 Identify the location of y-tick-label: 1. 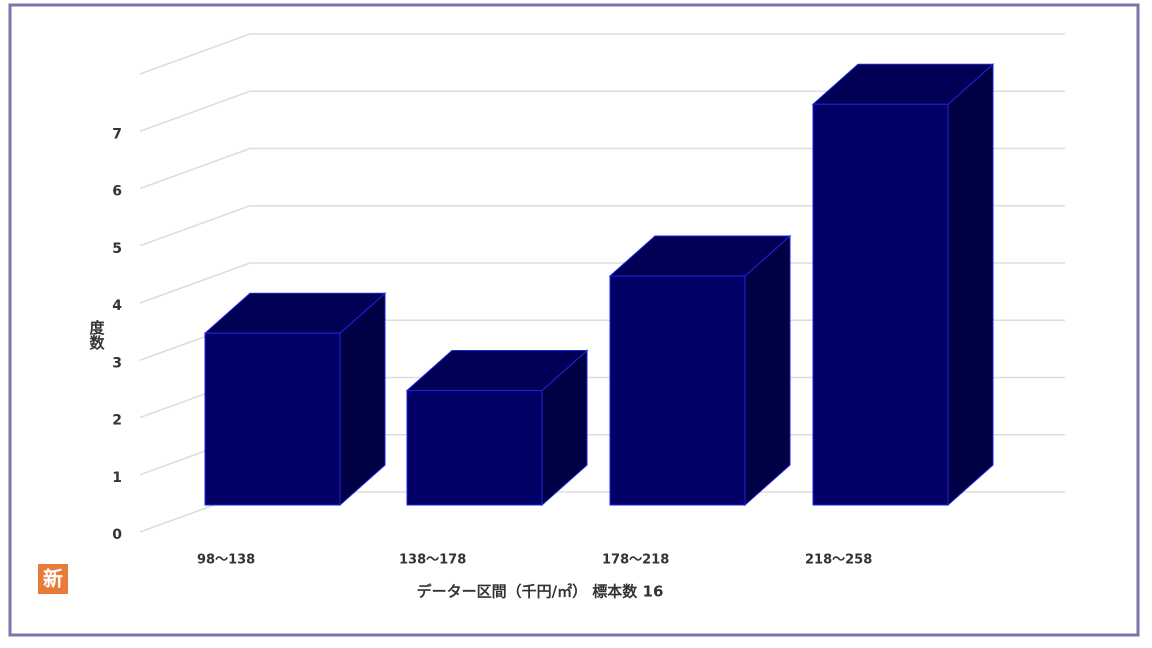
(117, 478).